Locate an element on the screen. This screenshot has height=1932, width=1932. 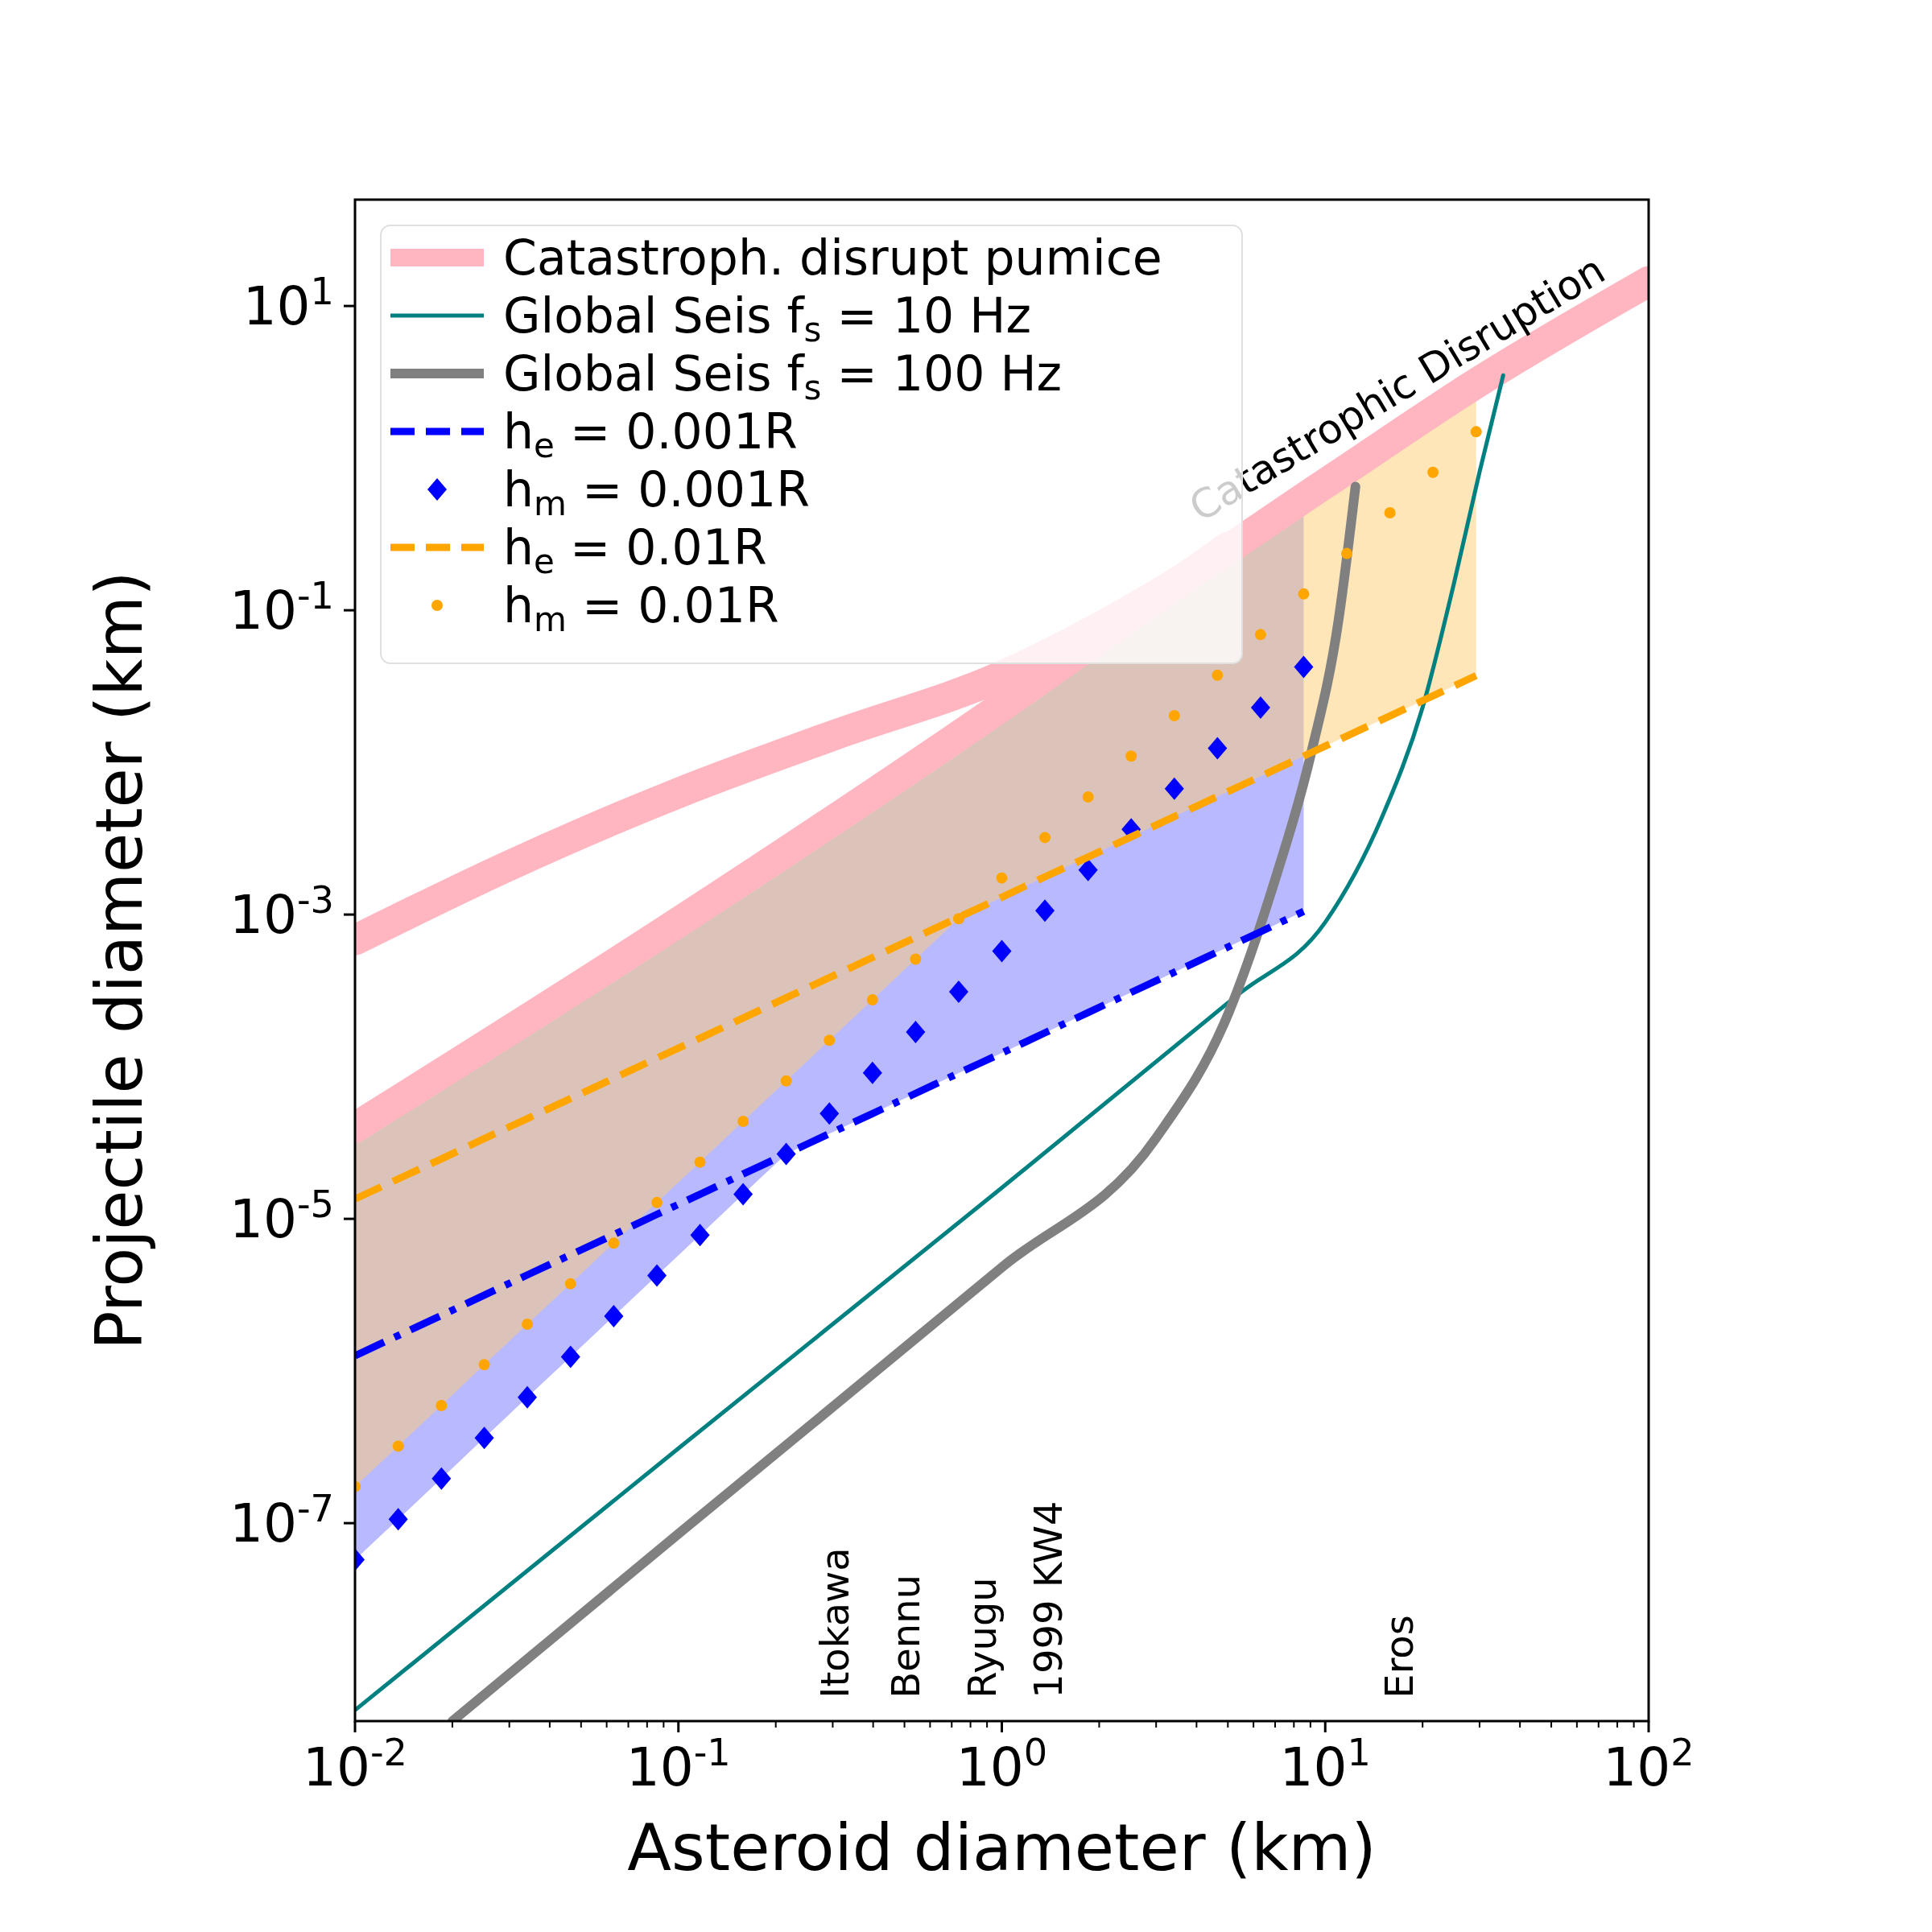
x-tick-label: 10$^{2}$ is located at coordinates (1649, 1764).